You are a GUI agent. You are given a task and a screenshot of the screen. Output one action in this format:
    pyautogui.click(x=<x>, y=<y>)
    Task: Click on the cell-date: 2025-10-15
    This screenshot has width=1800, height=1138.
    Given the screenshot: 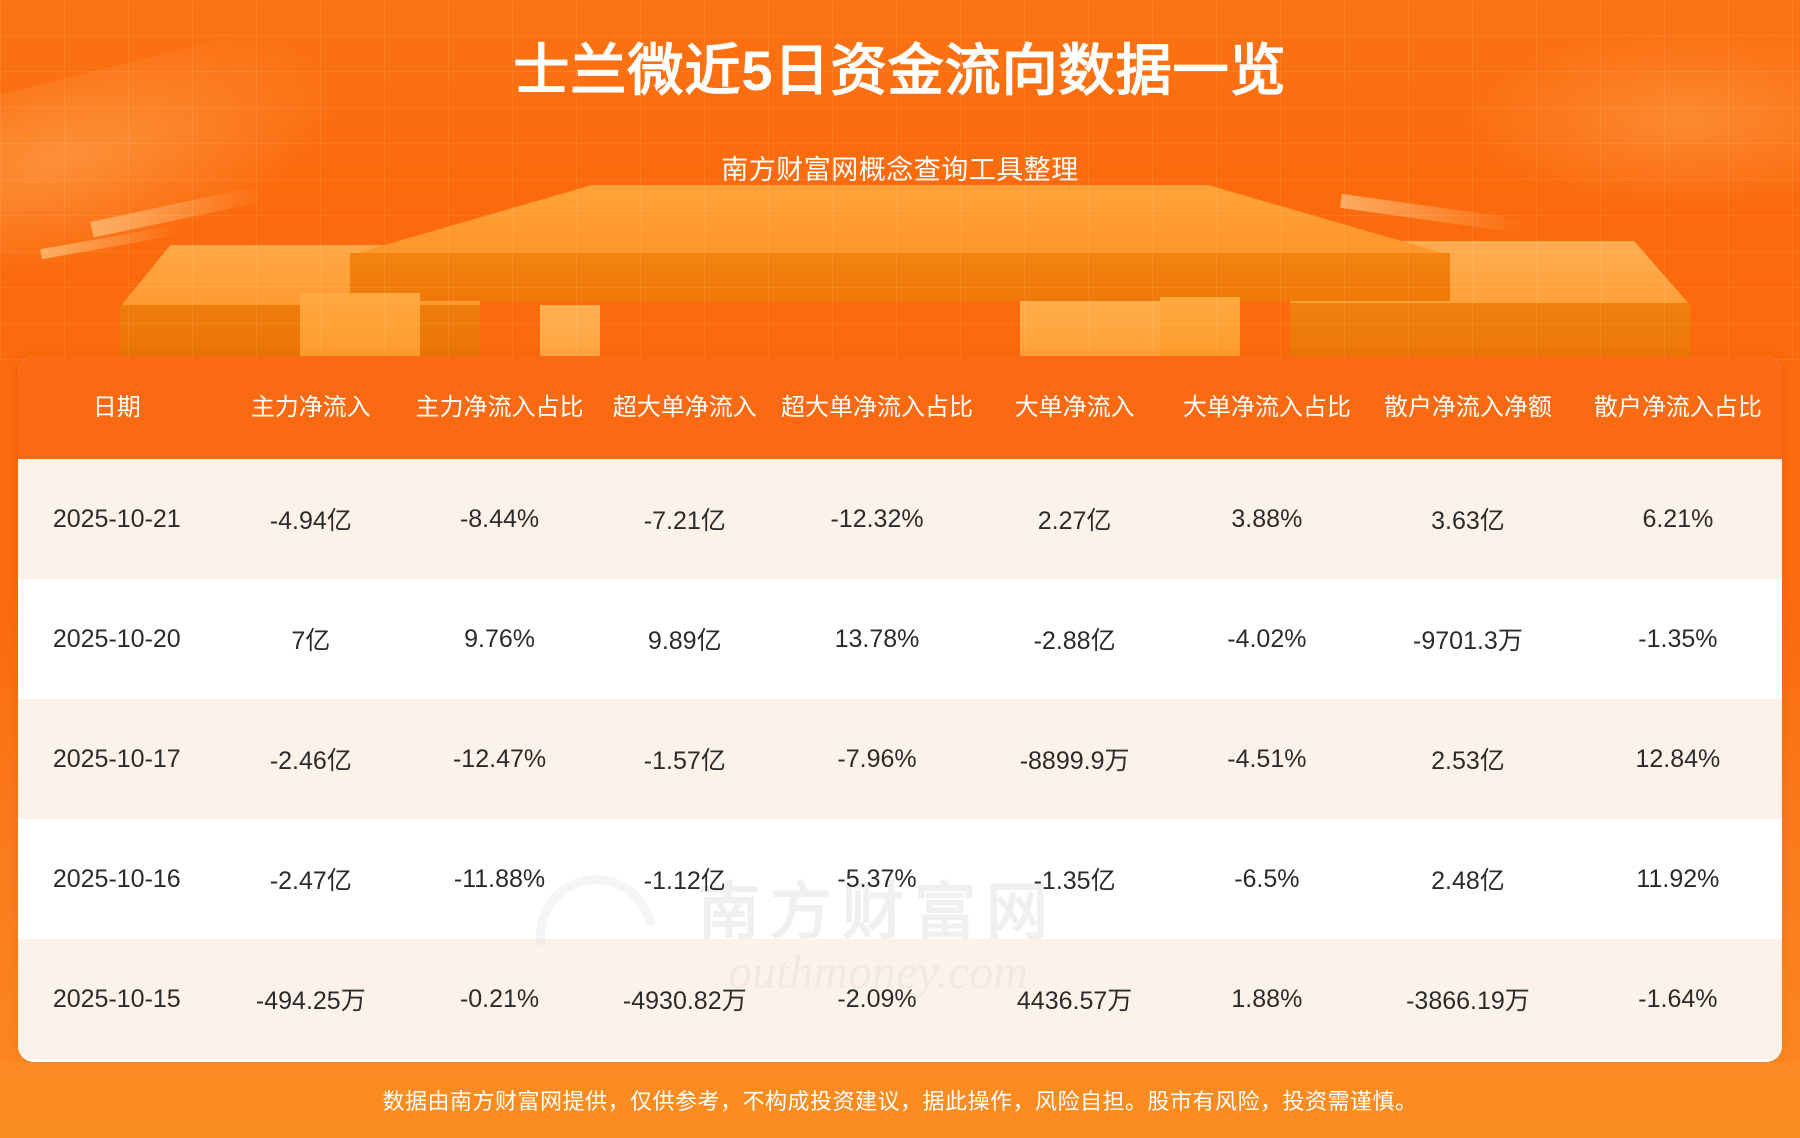 What is the action you would take?
    pyautogui.click(x=116, y=998)
    